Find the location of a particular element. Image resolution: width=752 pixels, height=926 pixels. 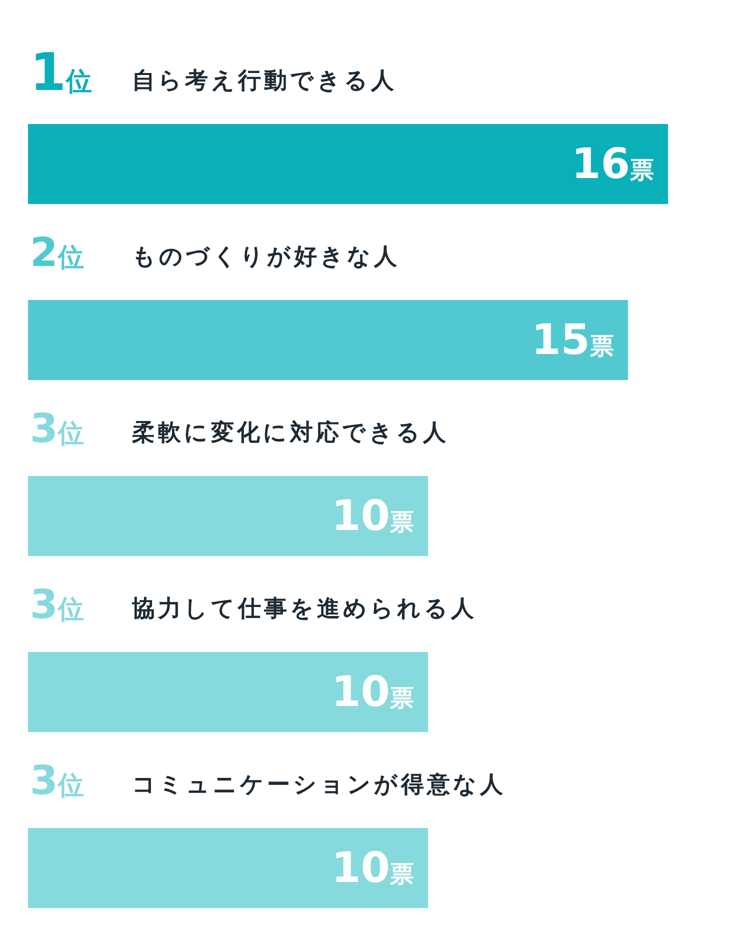

data-label: 16票 is located at coordinates (613, 163).